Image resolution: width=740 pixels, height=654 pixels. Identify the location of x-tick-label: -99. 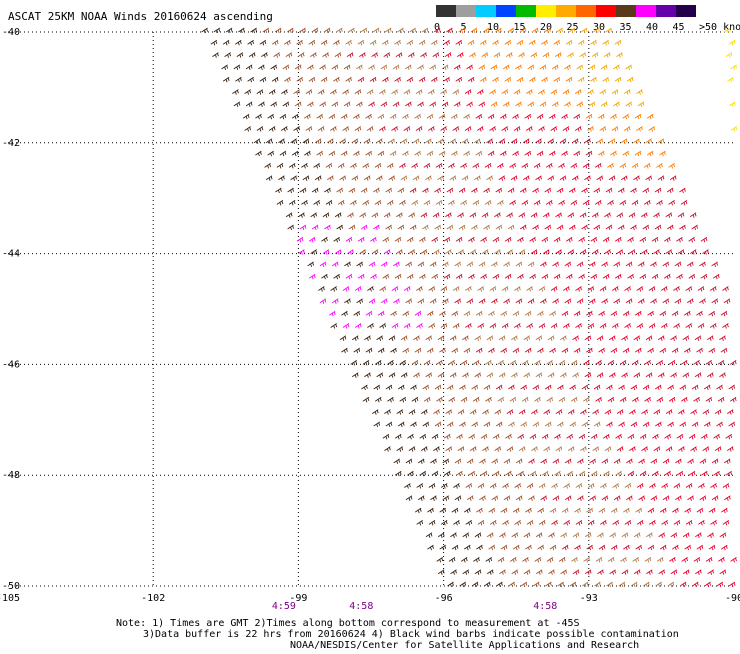
(298, 598).